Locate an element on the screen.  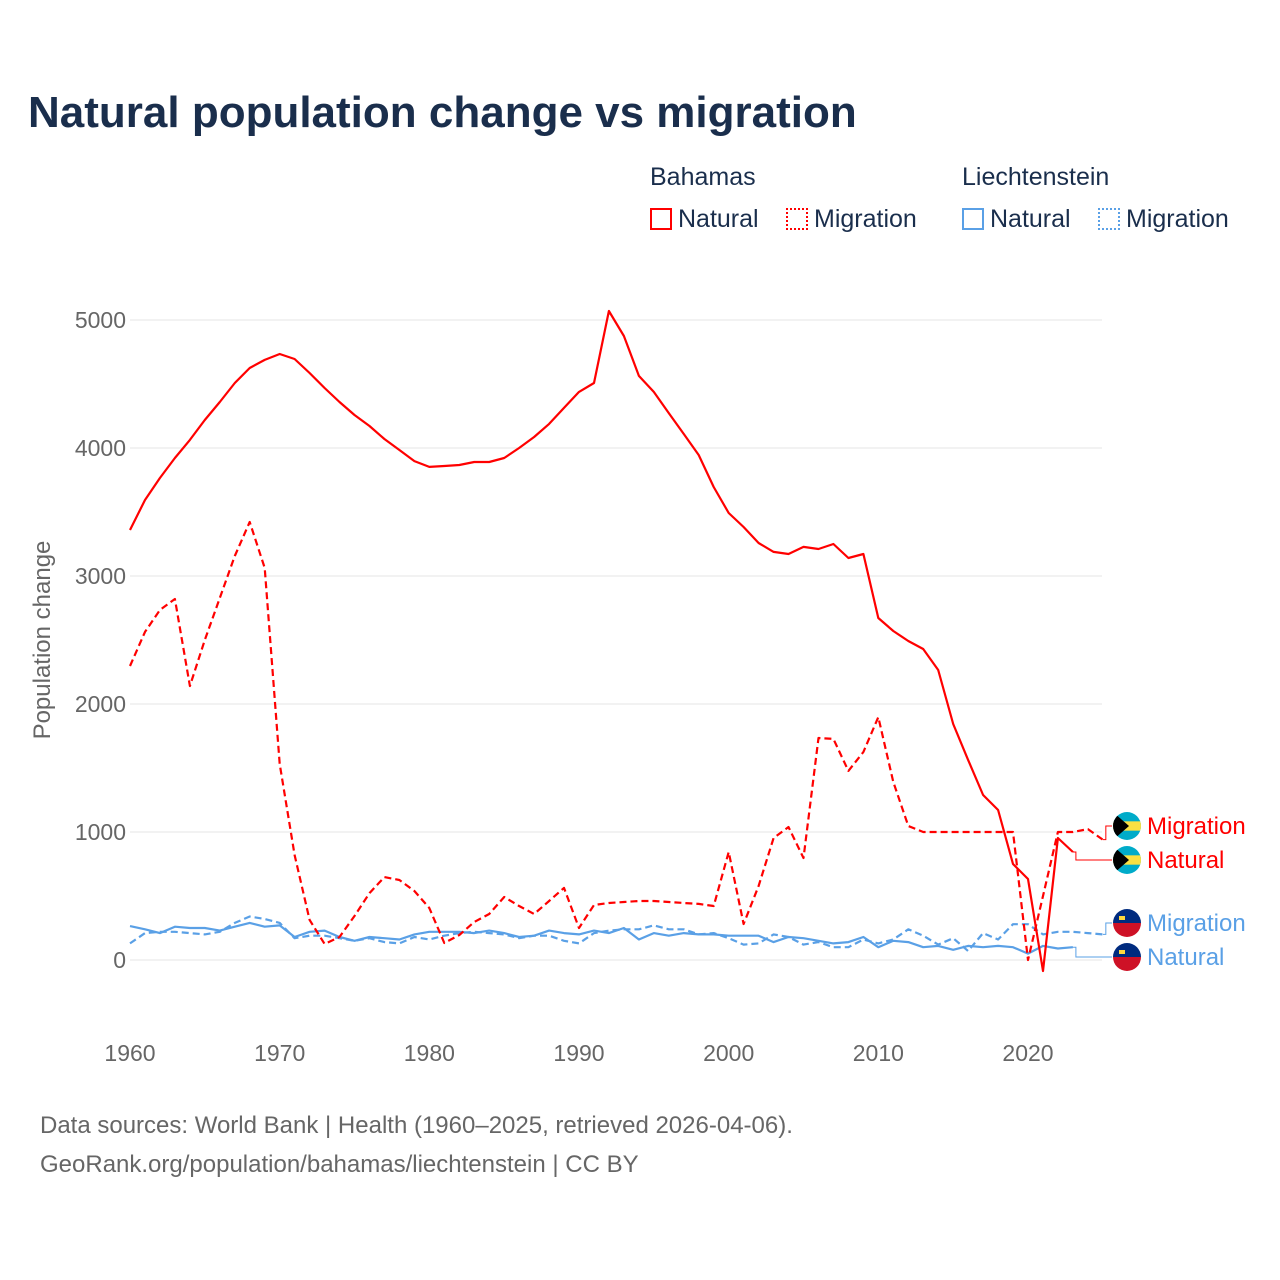
legend-bahamas-natural: Natural is located at coordinates (704, 219).